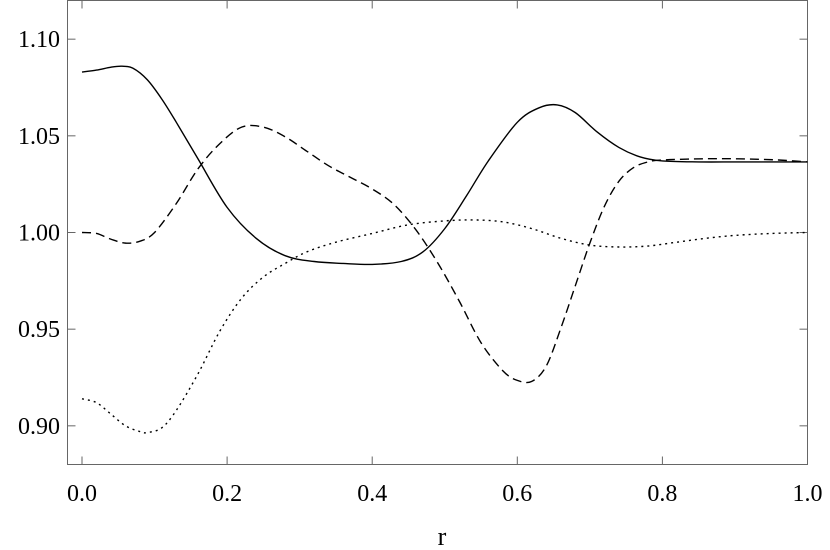 The width and height of the screenshot is (830, 550). I want to click on y-tick-label: 1.00, so click(39, 234).